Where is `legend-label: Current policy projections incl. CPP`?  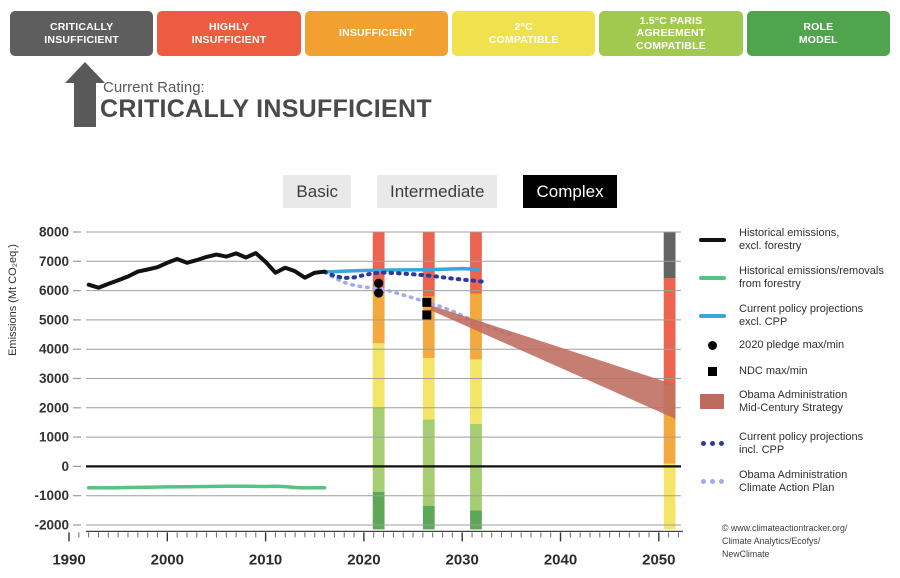 legend-label: Current policy projections incl. CPP is located at coordinates (801, 443).